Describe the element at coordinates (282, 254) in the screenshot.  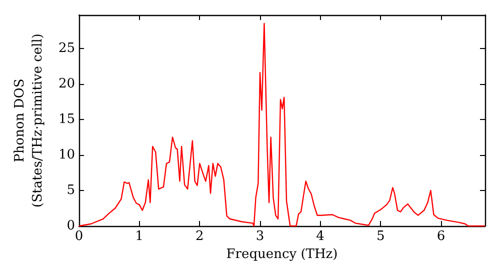
I see `x-axis-title: Frequency (THz)` at that location.